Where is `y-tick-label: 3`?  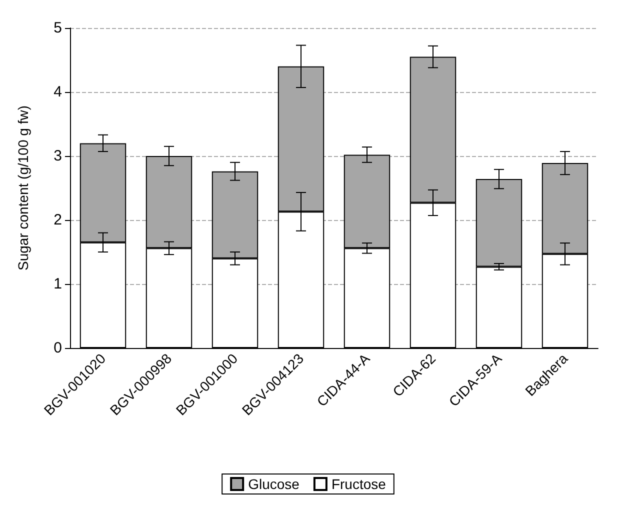
y-tick-label: 3 is located at coordinates (58, 156).